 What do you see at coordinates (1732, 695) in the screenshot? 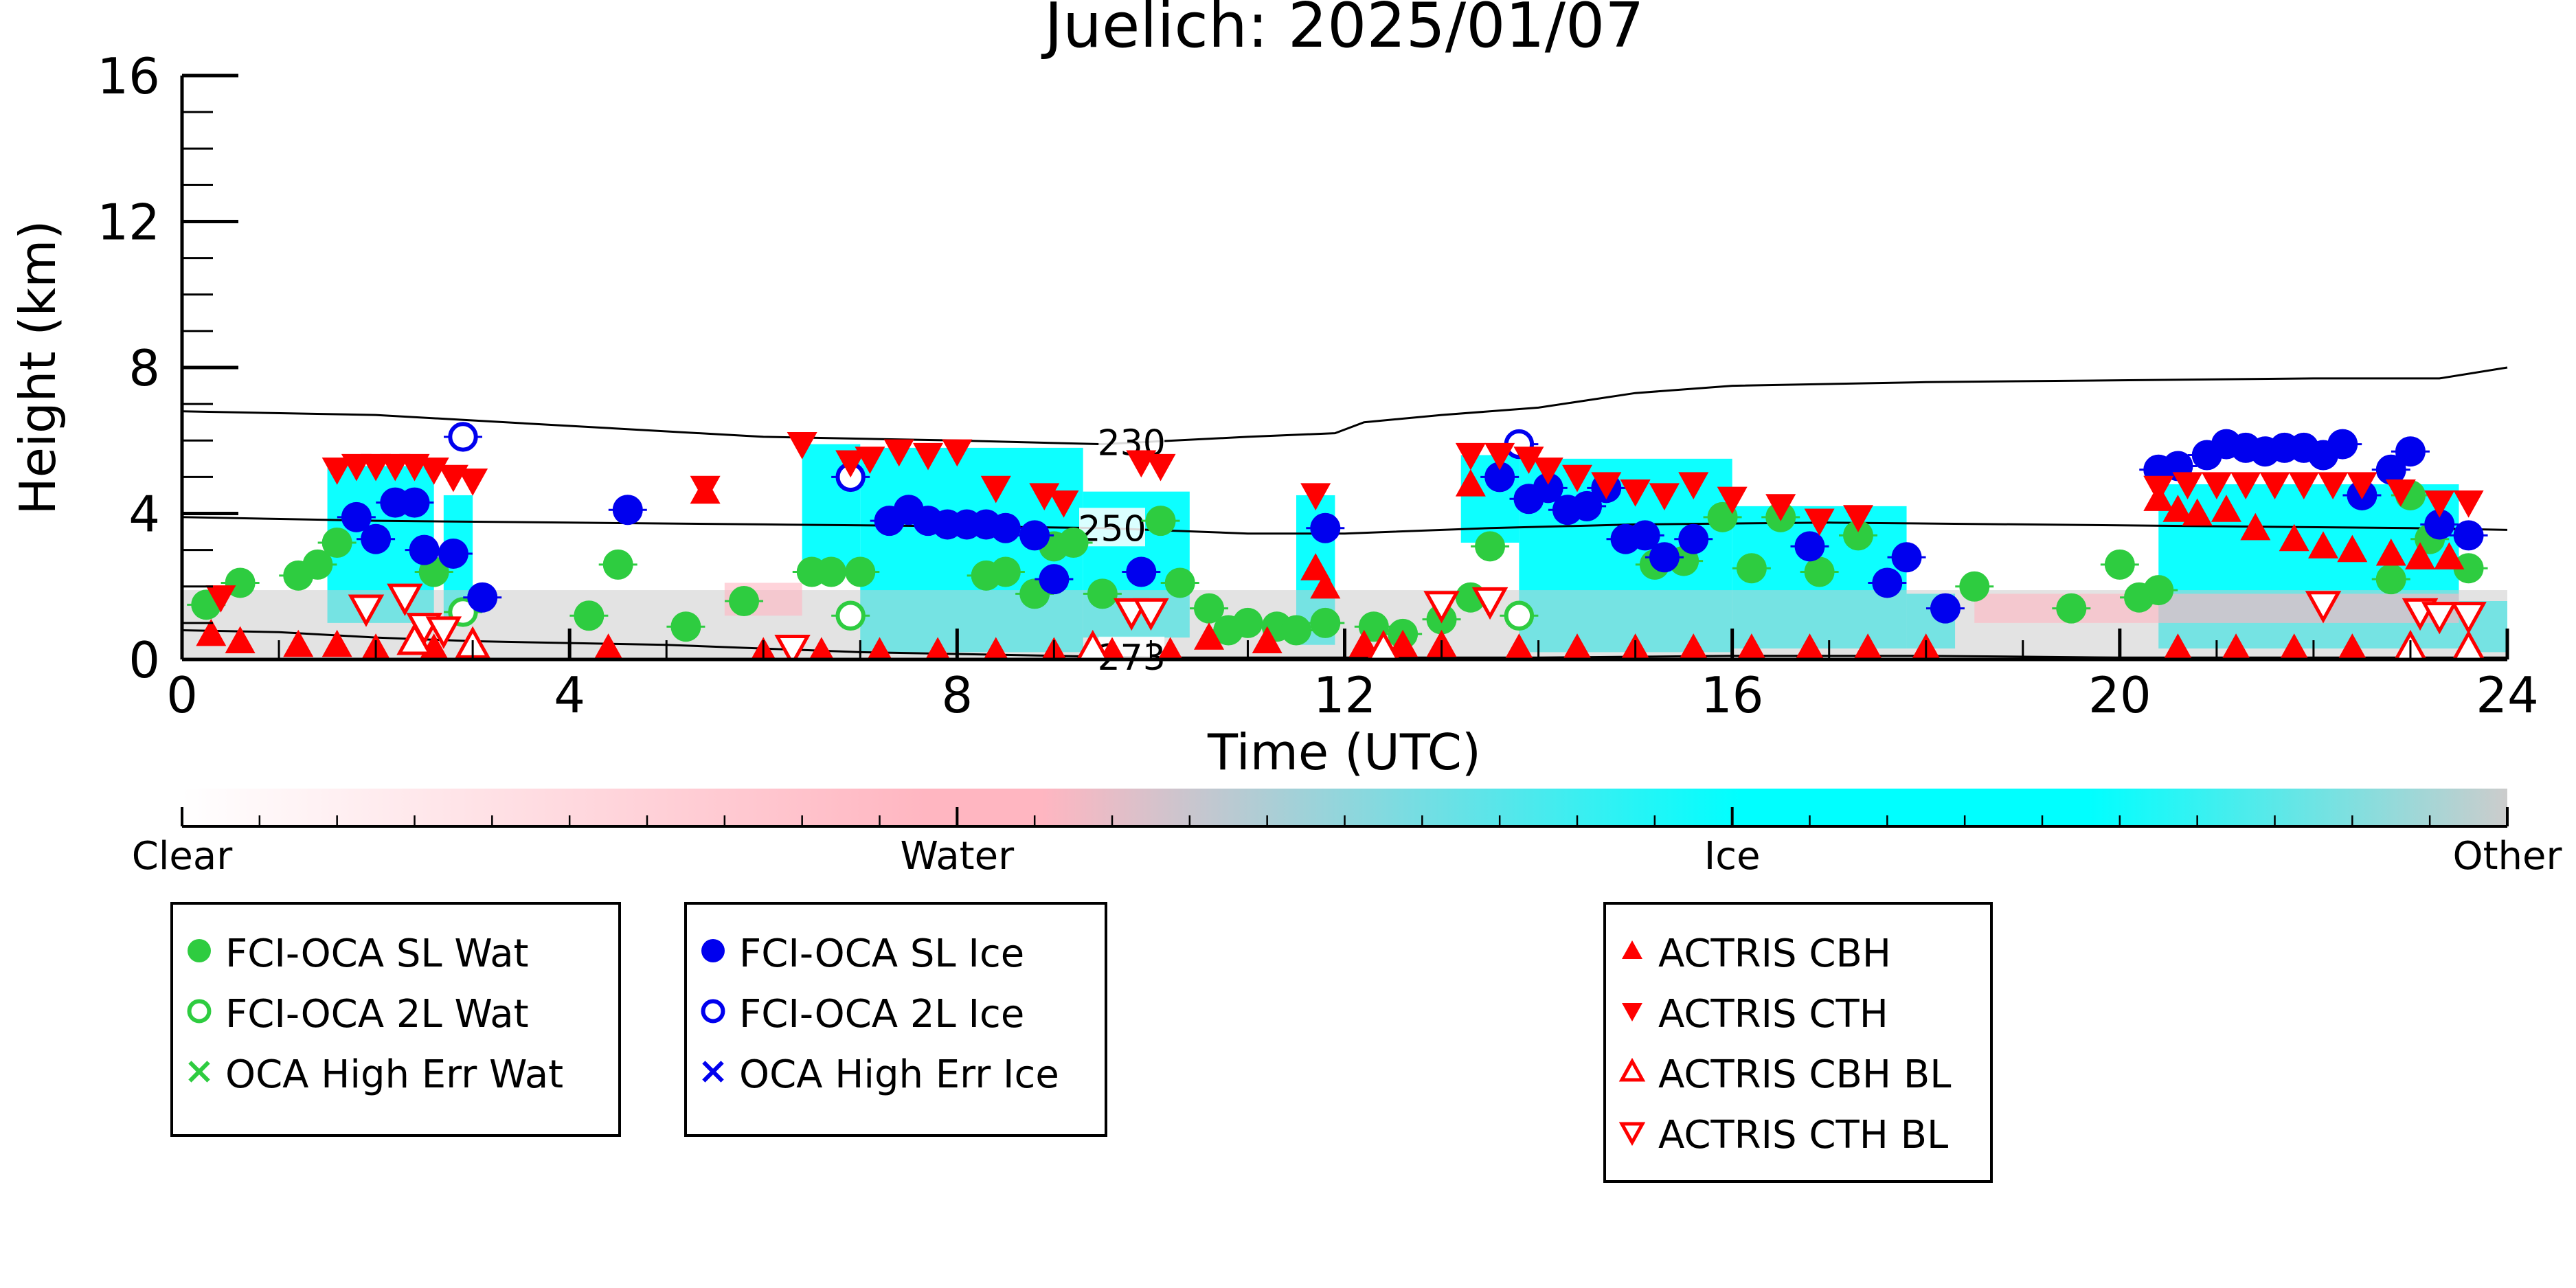
I see `x-tick-label: 16` at bounding box center [1732, 695].